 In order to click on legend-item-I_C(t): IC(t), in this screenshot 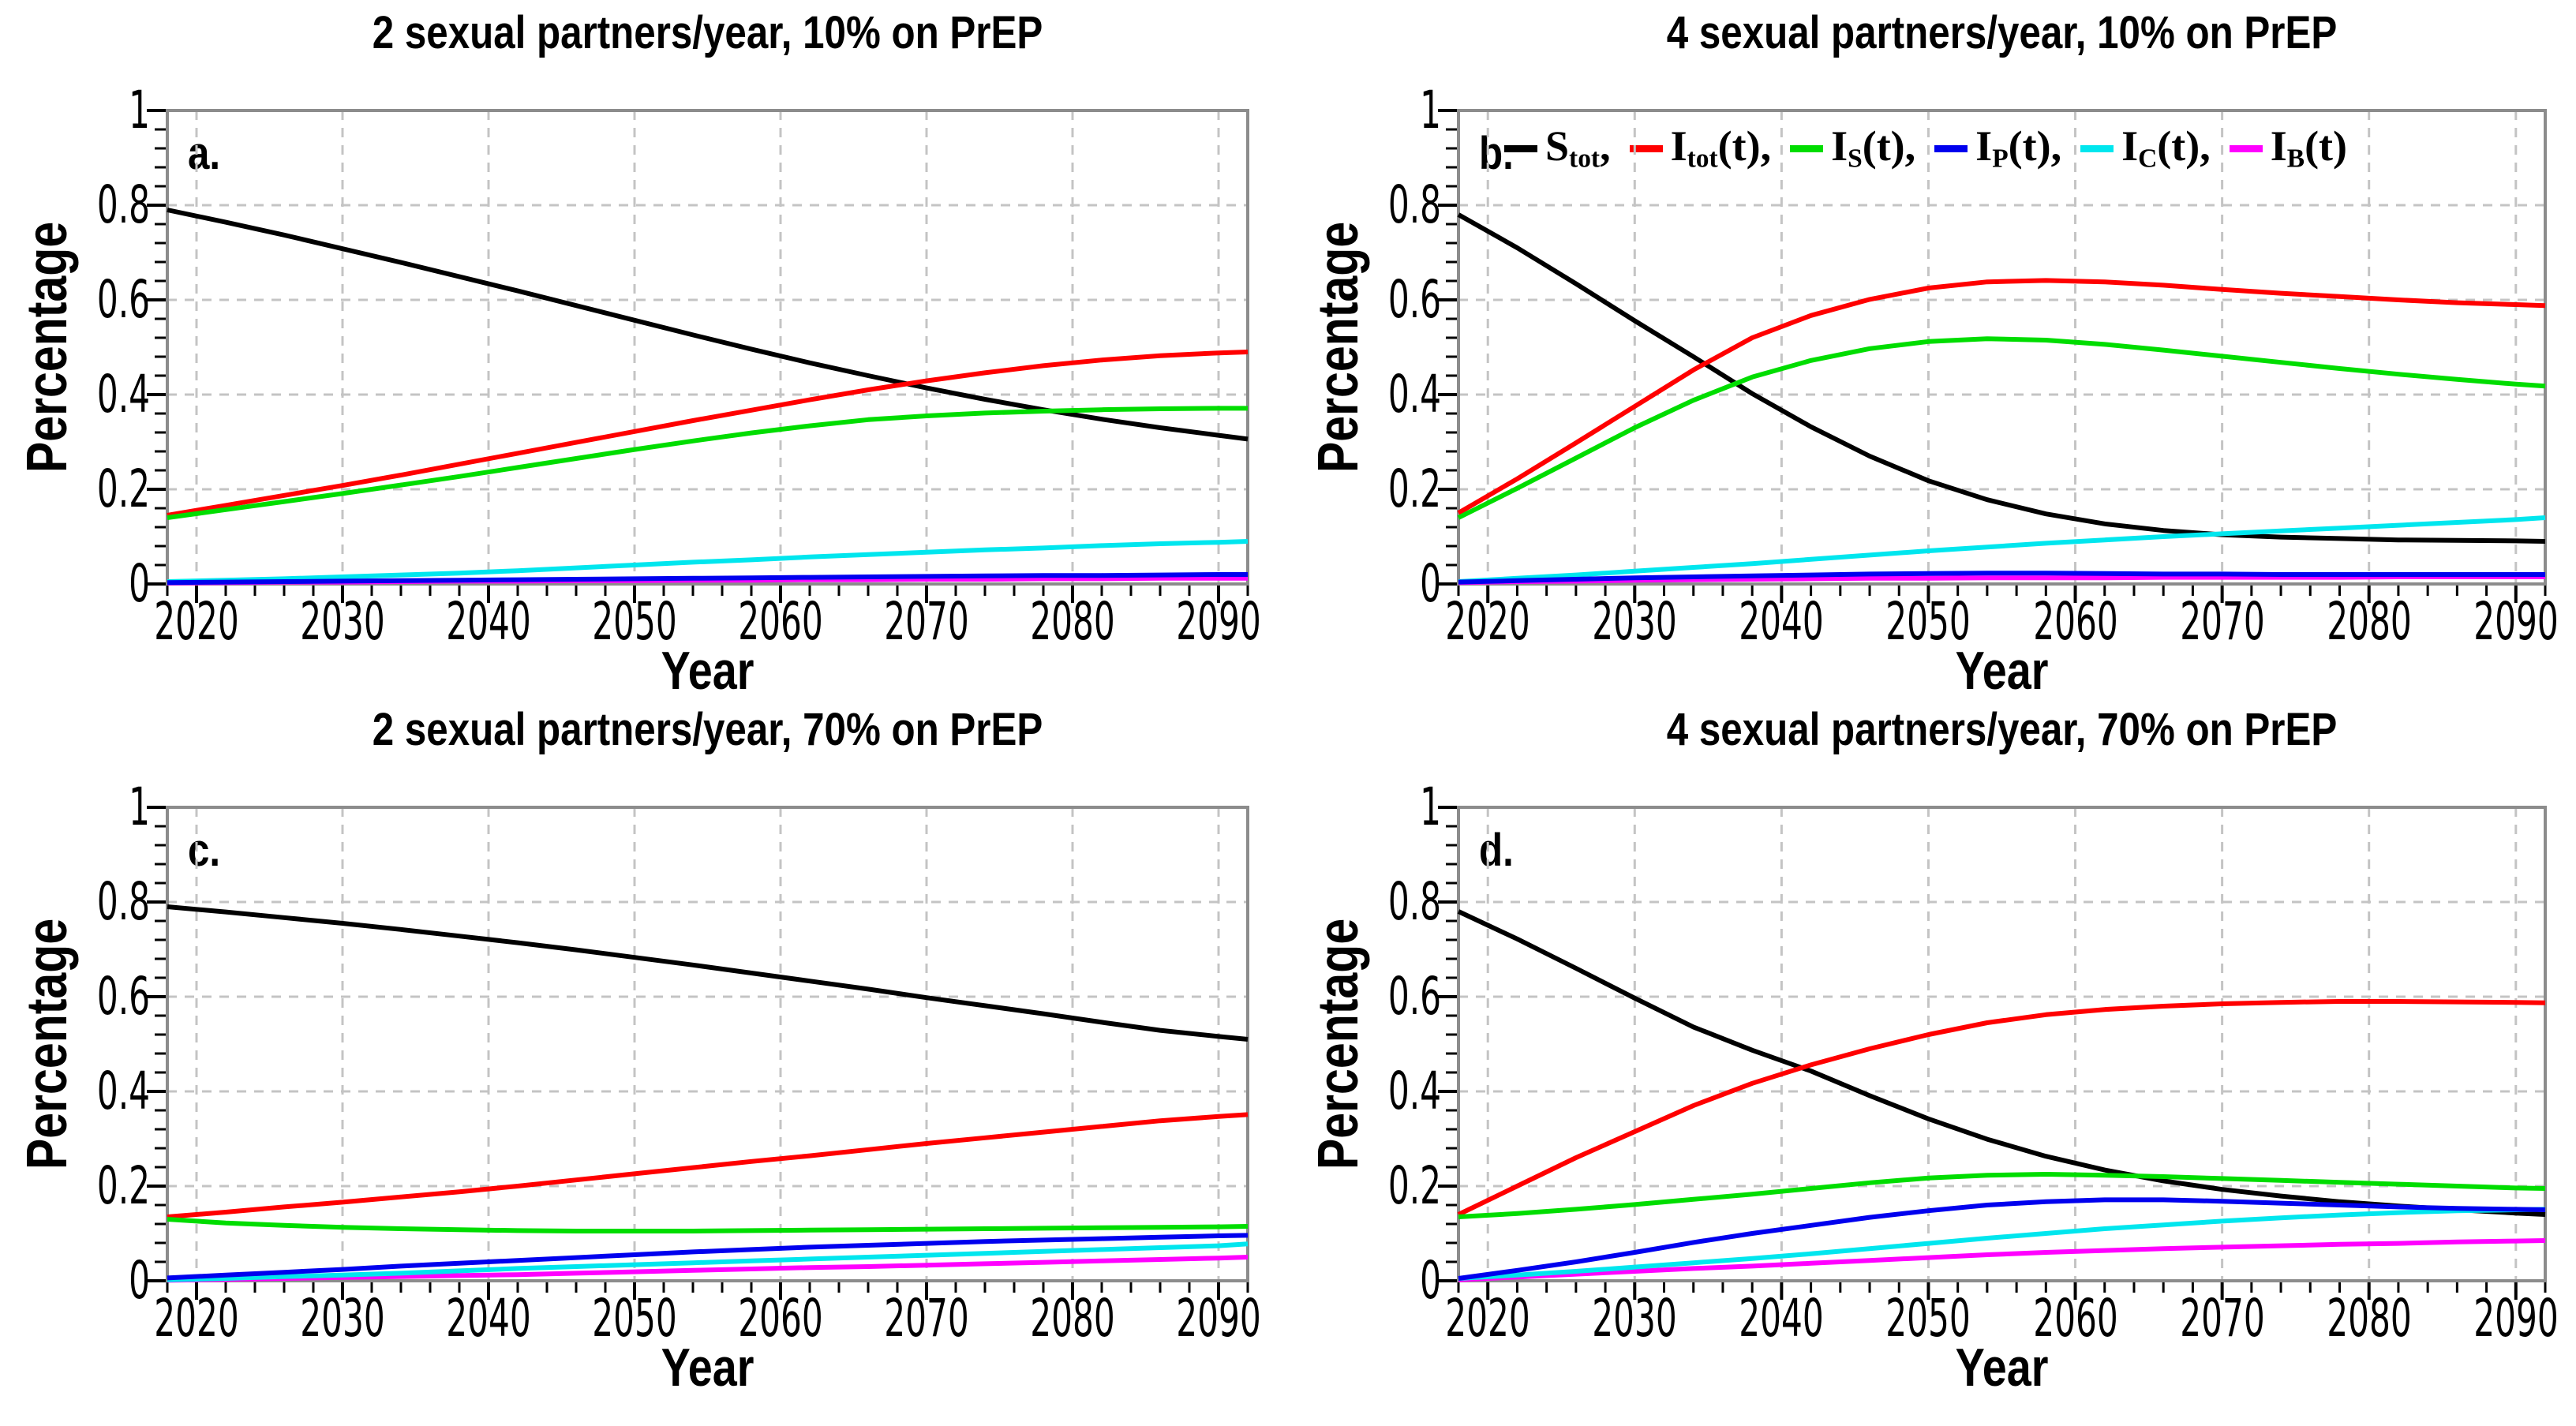, I will do `click(2145, 148)`.